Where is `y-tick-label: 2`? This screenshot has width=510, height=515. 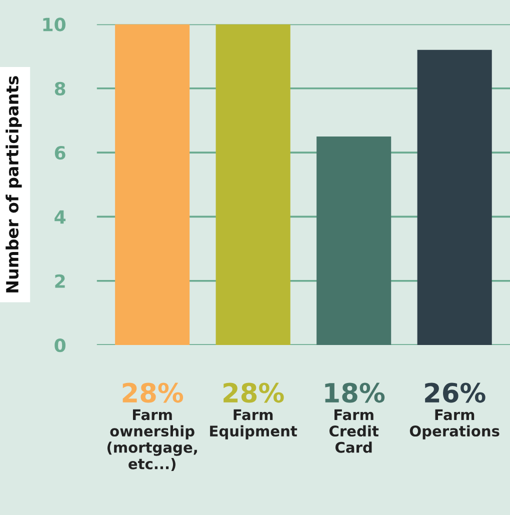 y-tick-label: 2 is located at coordinates (60, 281).